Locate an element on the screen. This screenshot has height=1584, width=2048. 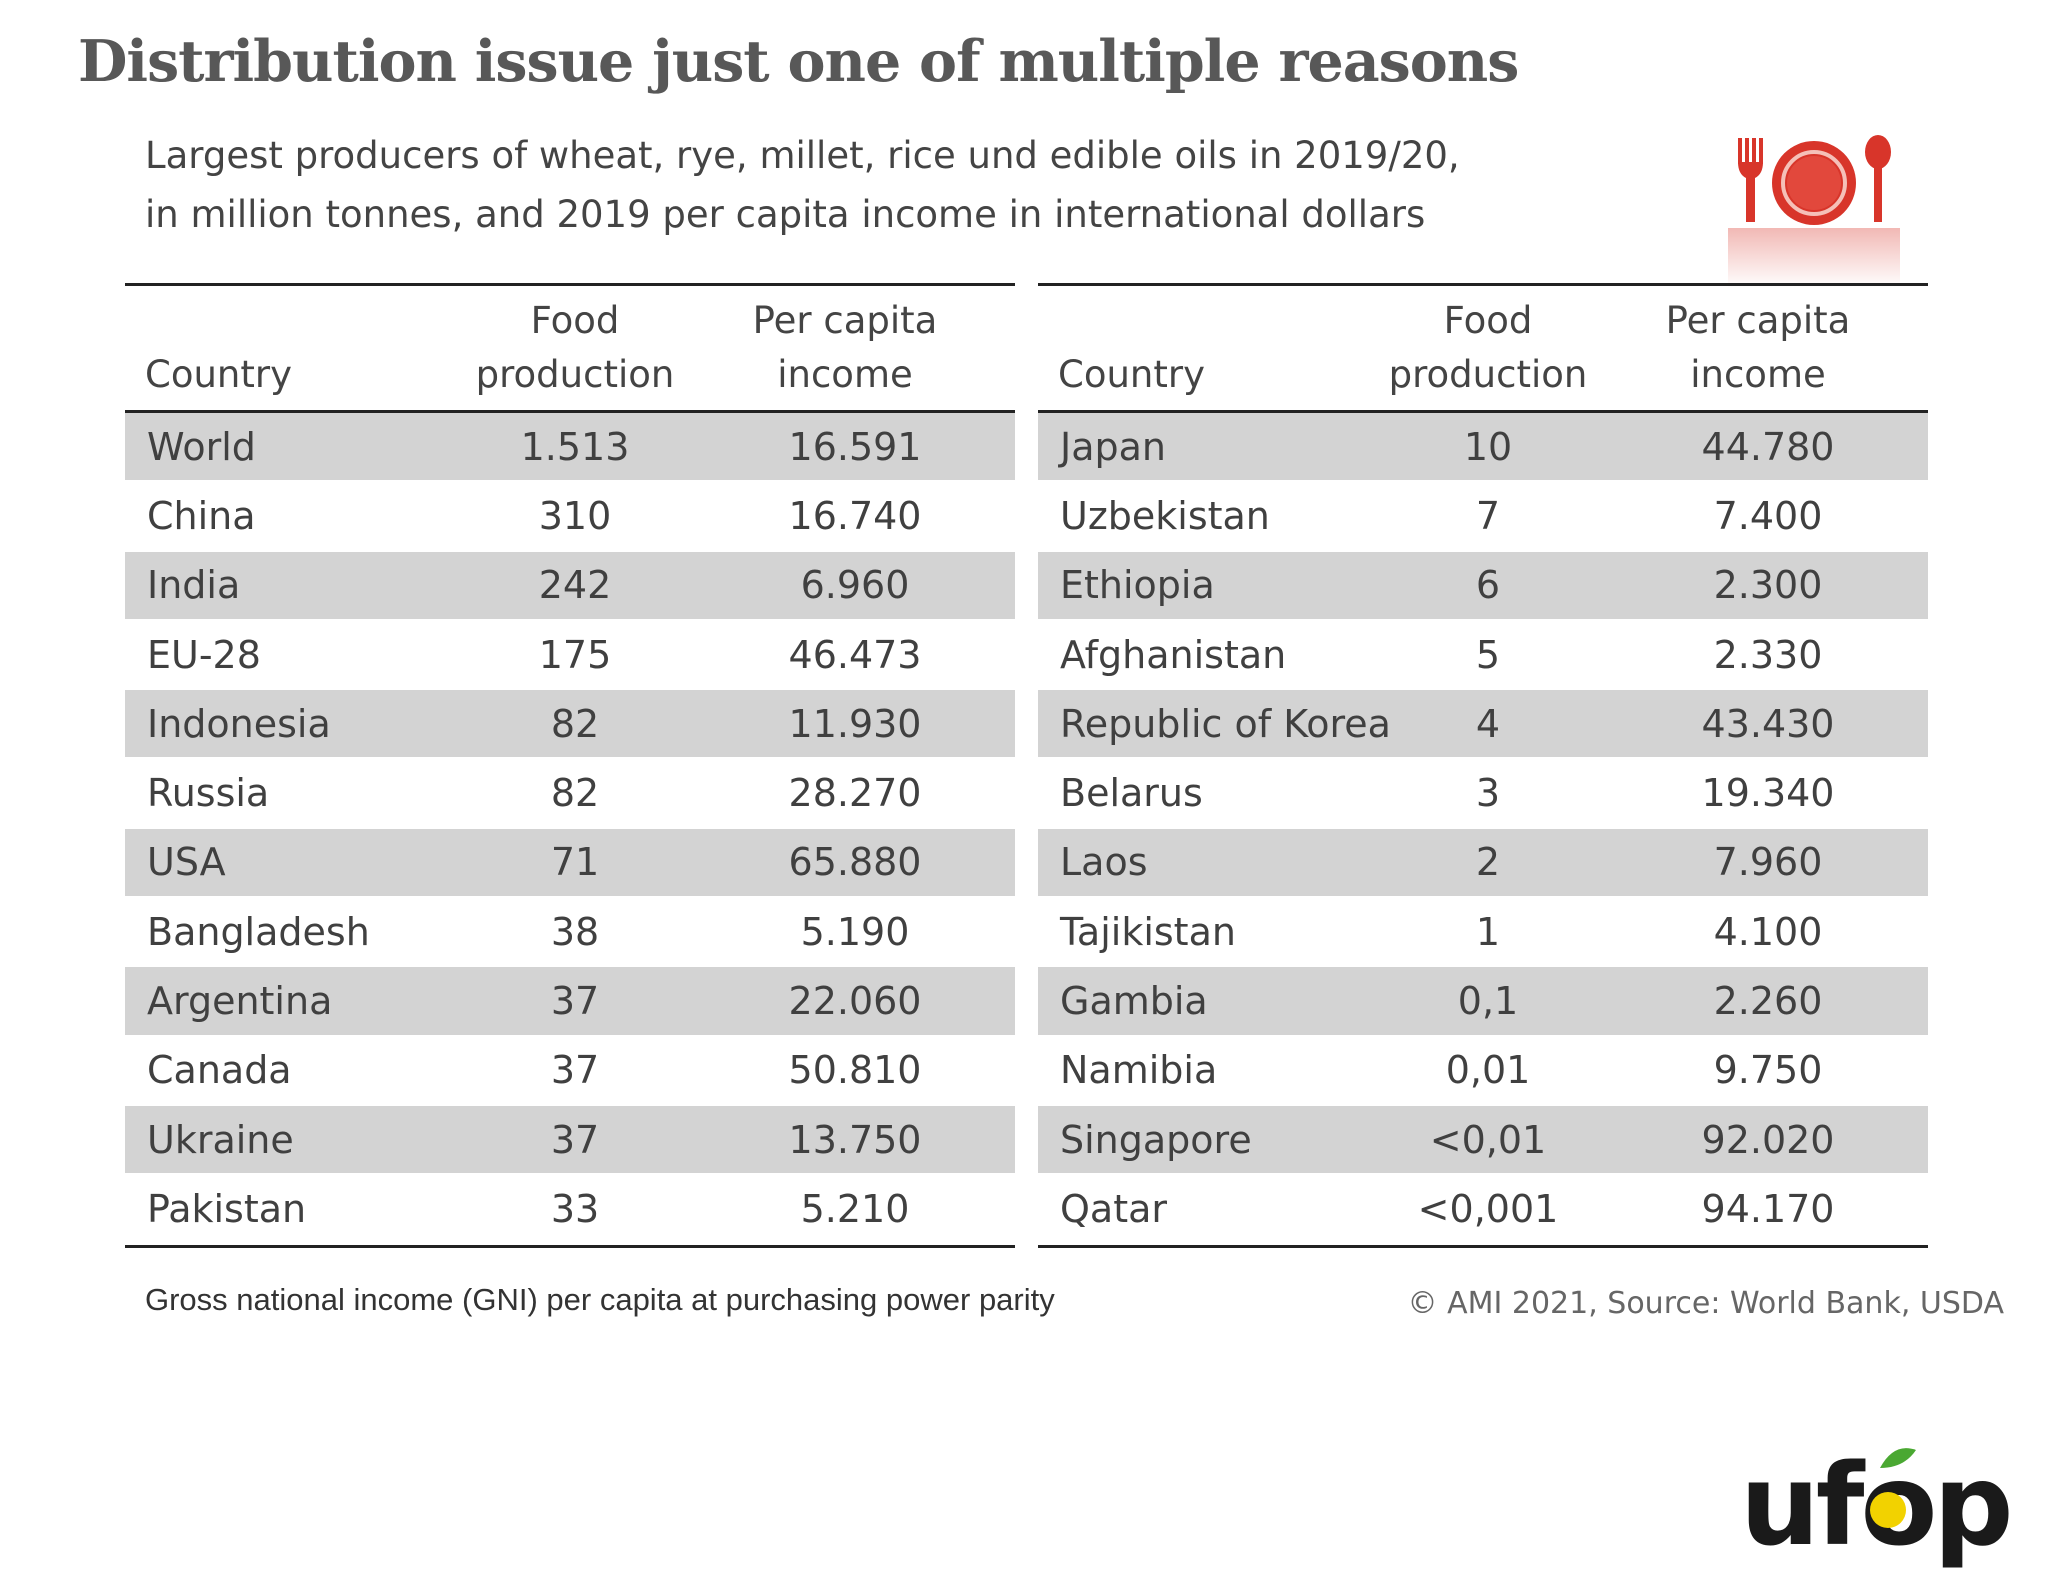
cell-per-capita-income: 6.960 is located at coordinates (855, 585).